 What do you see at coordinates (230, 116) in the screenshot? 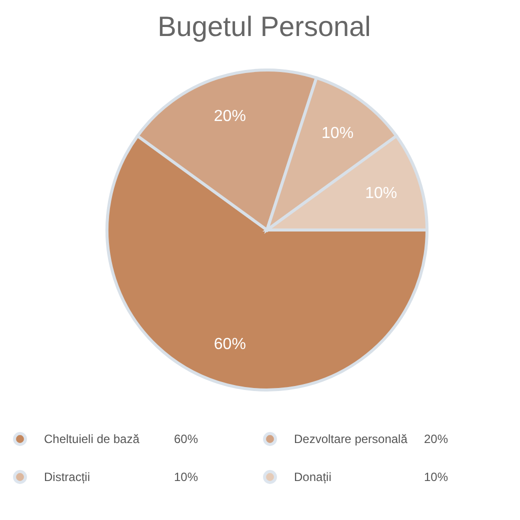
I see `data-label: 20%` at bounding box center [230, 116].